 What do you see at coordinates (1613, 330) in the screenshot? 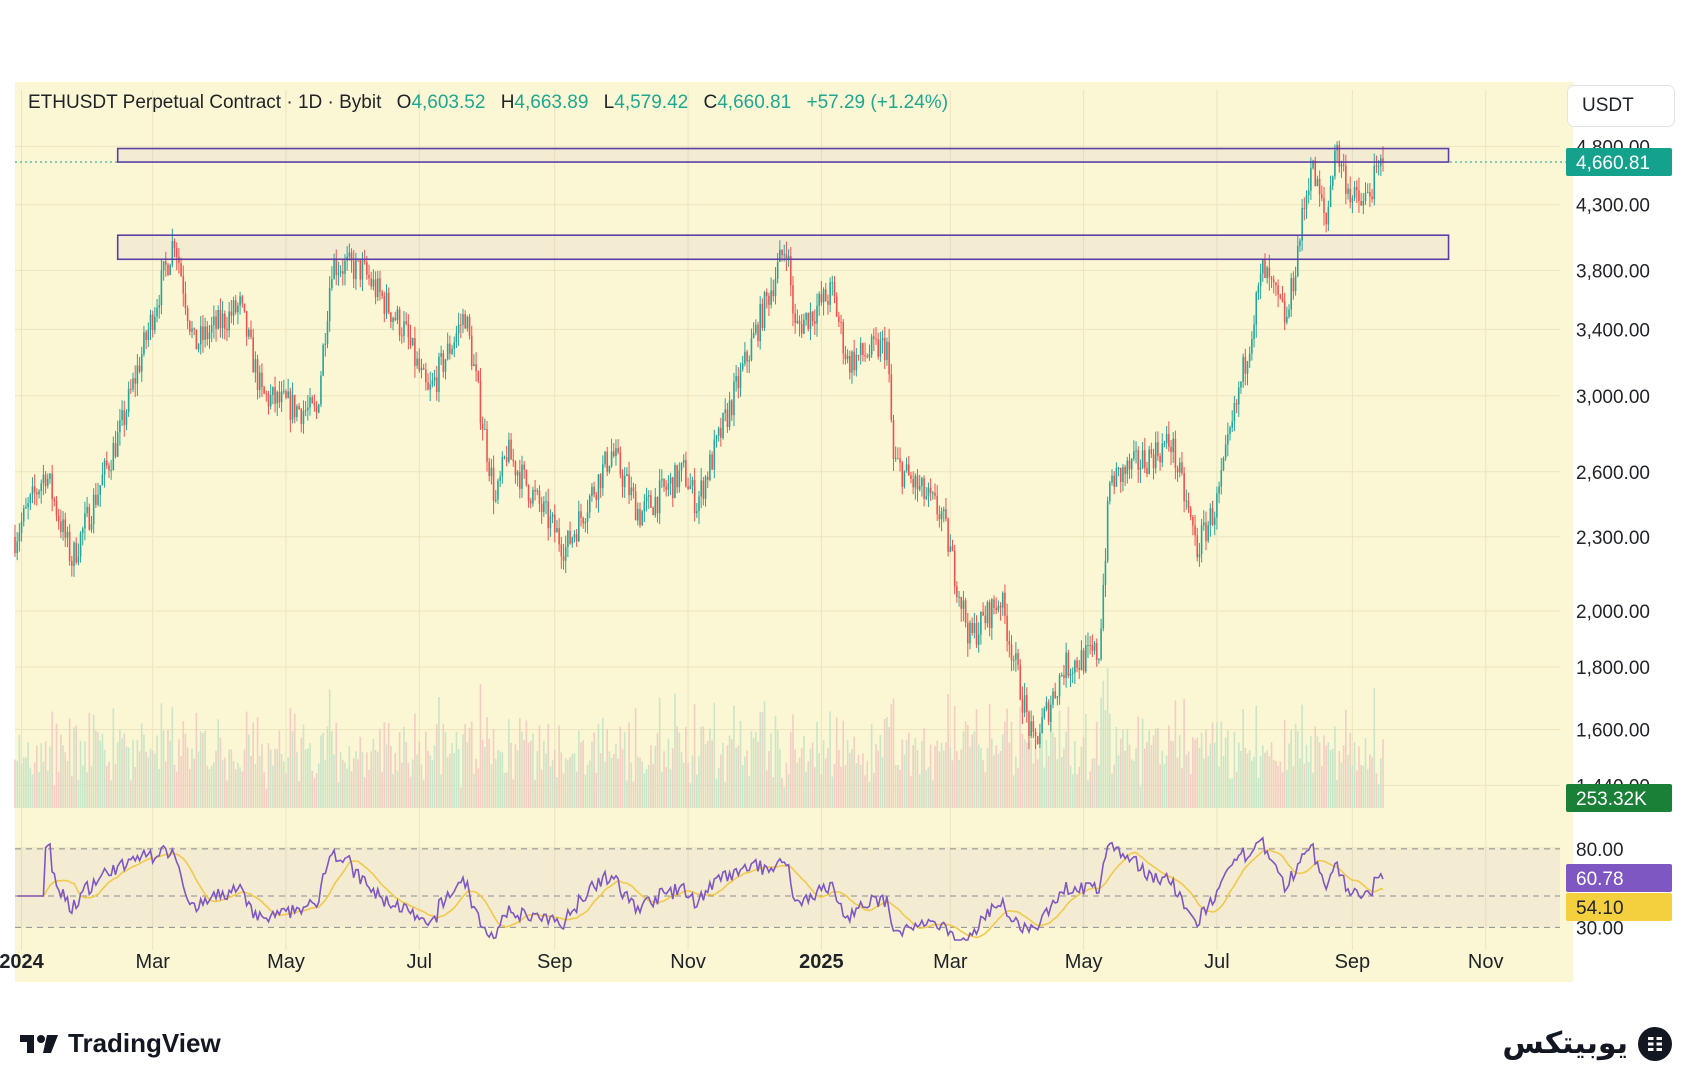
I see `price-tick-label: 3,400.00` at bounding box center [1613, 330].